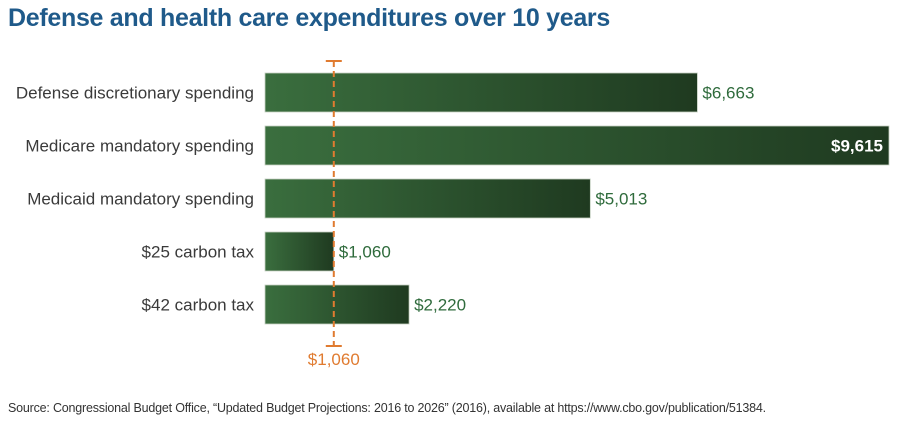  Describe the element at coordinates (857, 146) in the screenshot. I see `value-label: $9,615` at that location.